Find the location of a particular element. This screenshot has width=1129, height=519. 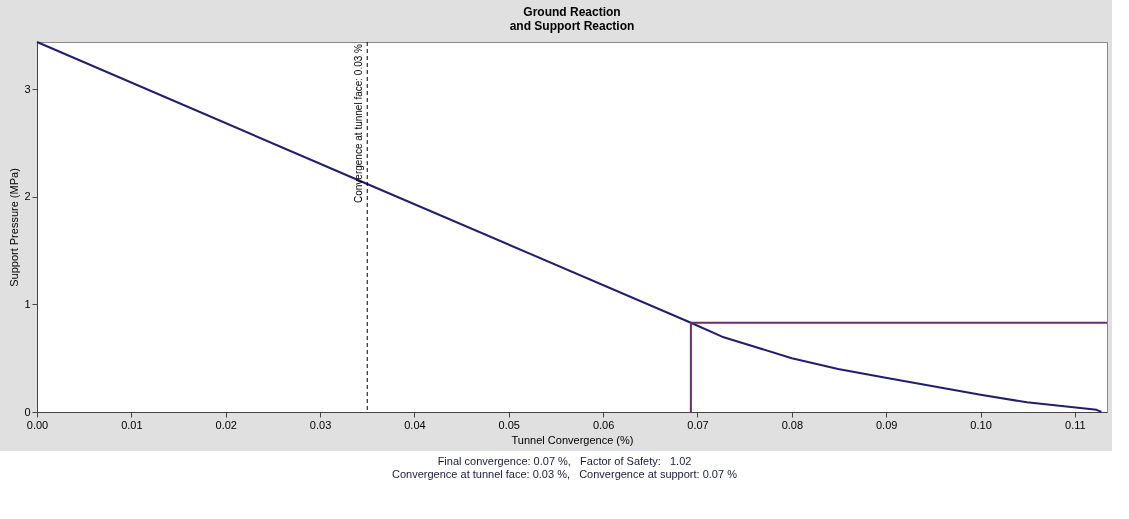

x-tick-label: 0.07 is located at coordinates (698, 424).